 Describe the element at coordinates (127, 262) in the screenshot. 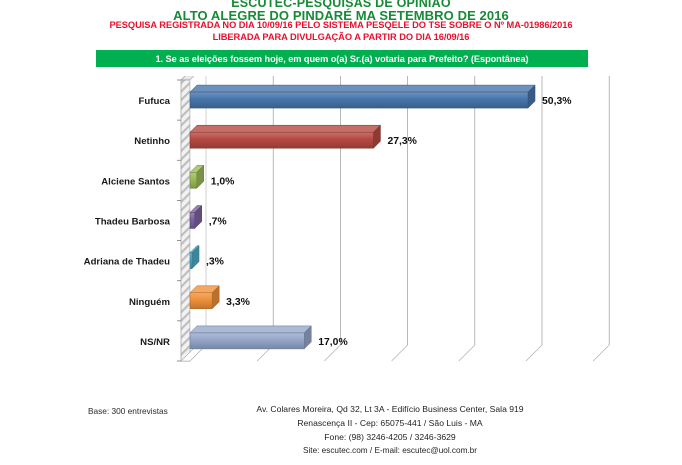

I see `category-label: Adriana de Thadeu` at that location.